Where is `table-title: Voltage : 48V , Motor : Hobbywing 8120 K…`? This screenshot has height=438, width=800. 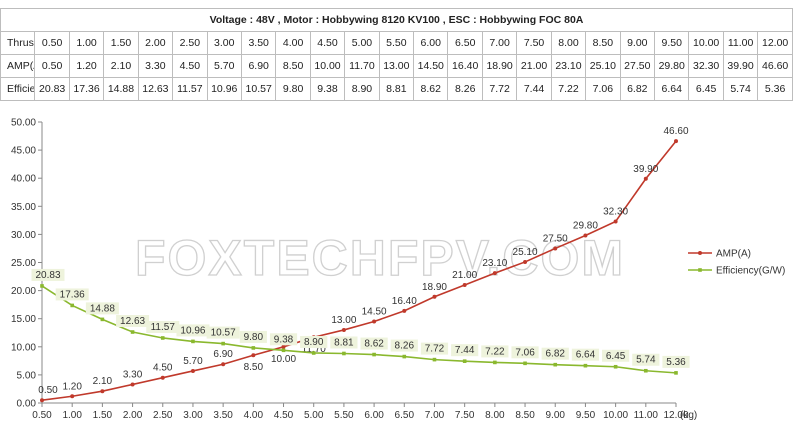
table-title: Voltage : 48V , Motor : Hobbywing 8120 K… is located at coordinates (396, 20).